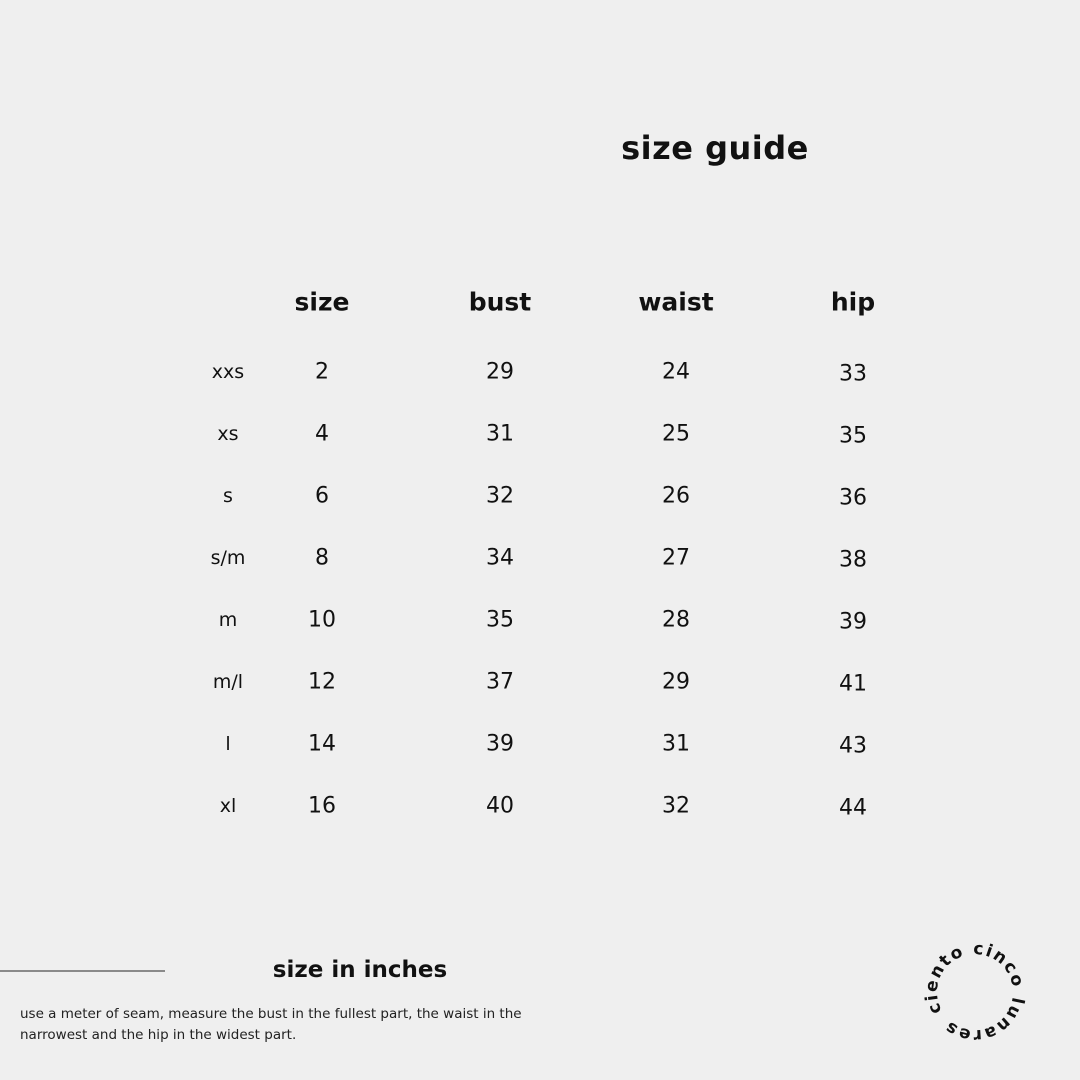 The image size is (1080, 1080). I want to click on cell-bust: 29, so click(500, 372).